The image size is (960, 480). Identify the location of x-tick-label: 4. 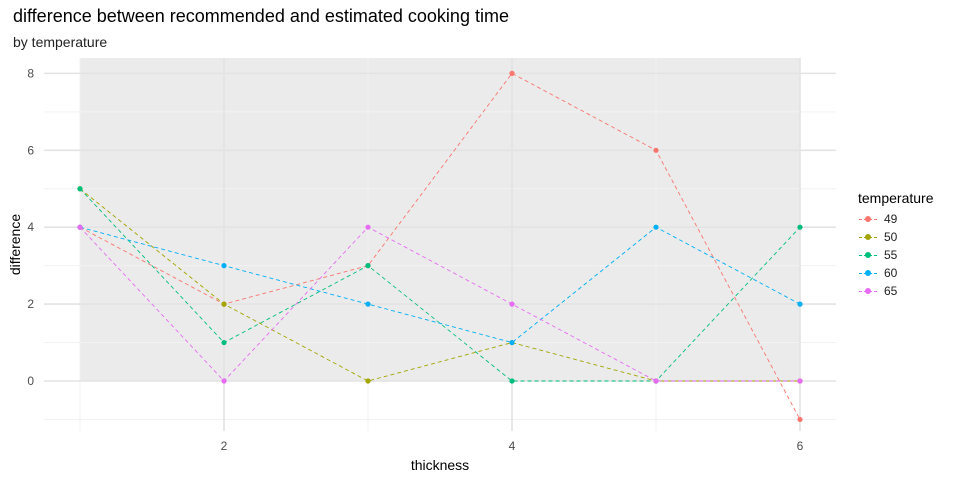
(512, 446).